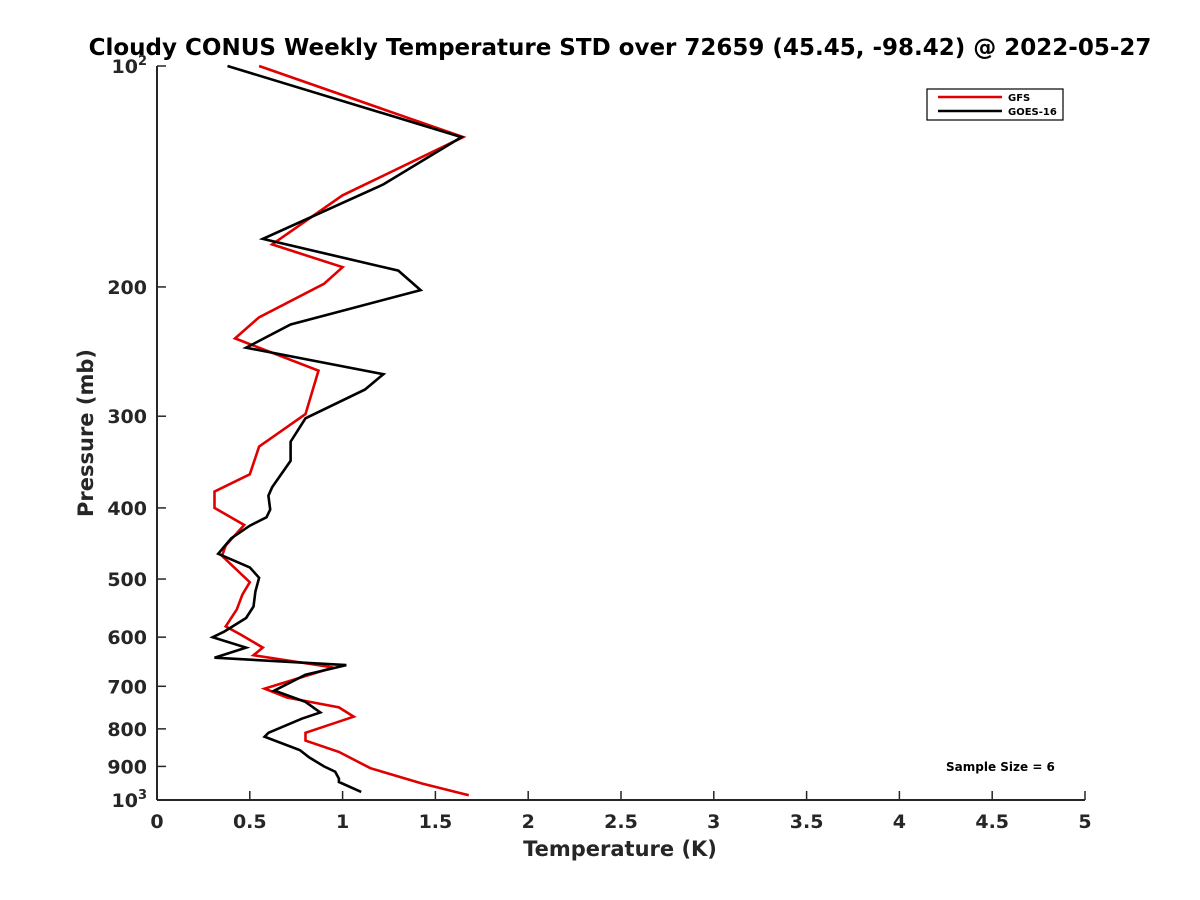 The image size is (1200, 900). I want to click on y-tick-label: 800, so click(127, 730).